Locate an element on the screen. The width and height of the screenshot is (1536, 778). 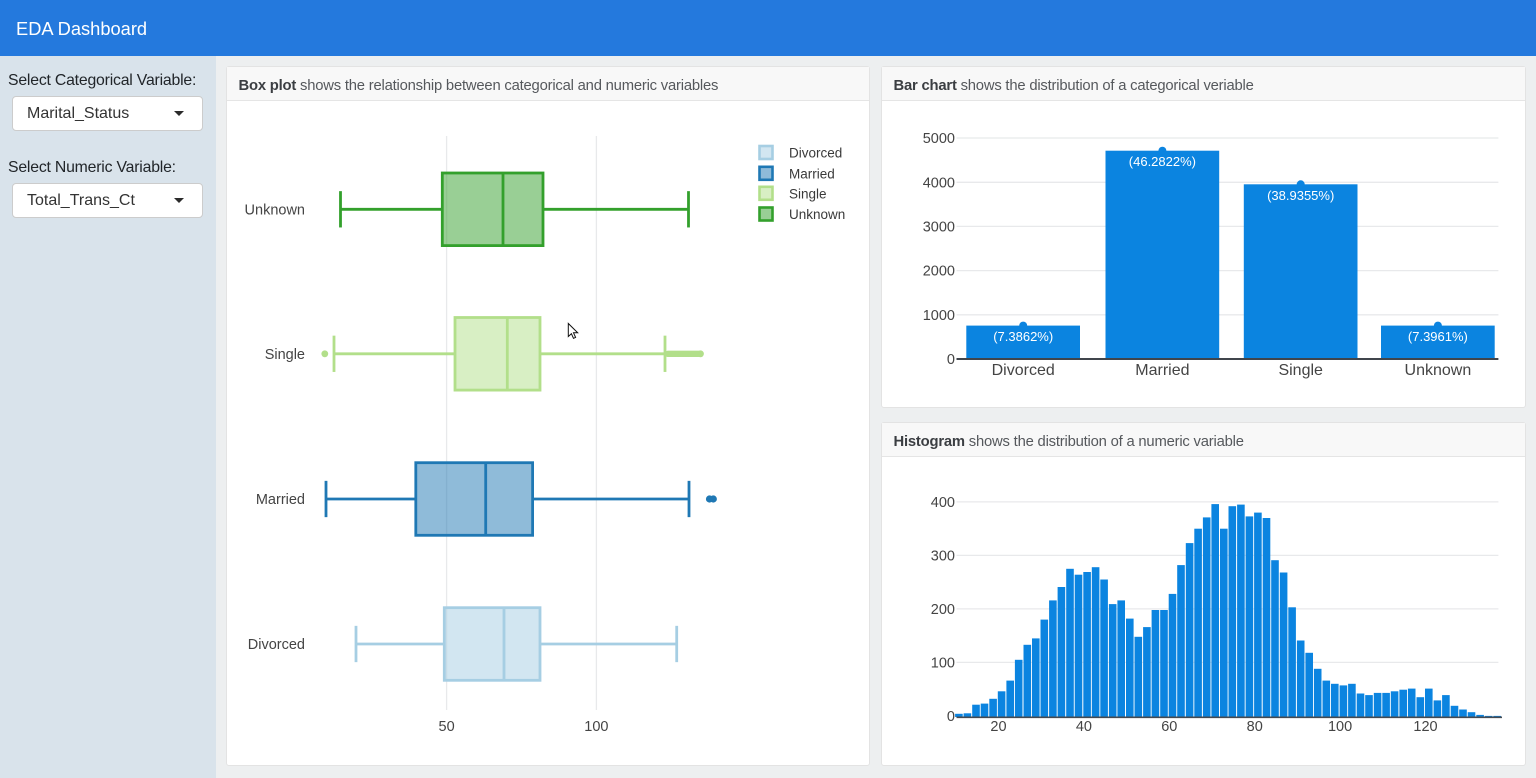
svg-text: 40 is located at coordinates (1084, 727).